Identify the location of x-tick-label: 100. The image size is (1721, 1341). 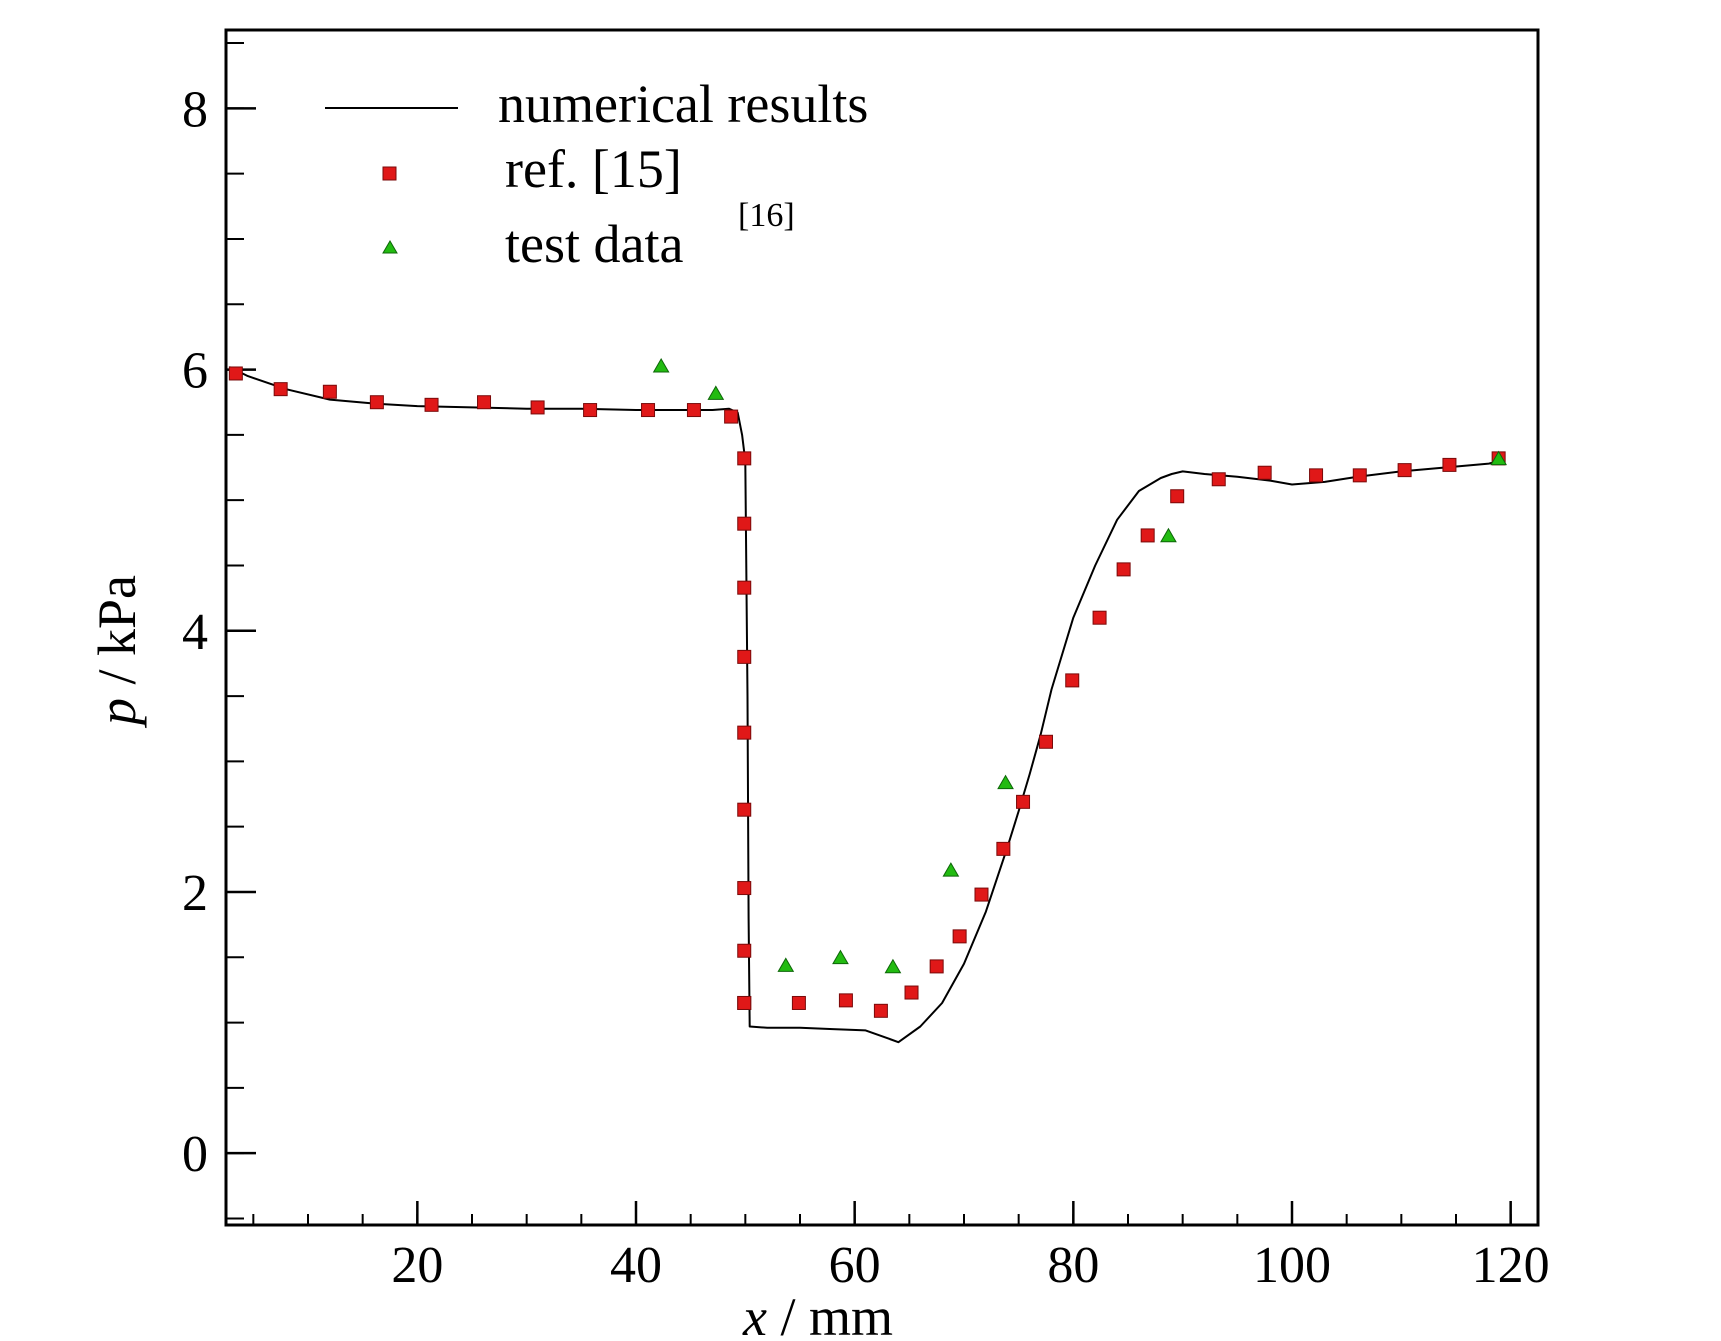
(1292, 1265).